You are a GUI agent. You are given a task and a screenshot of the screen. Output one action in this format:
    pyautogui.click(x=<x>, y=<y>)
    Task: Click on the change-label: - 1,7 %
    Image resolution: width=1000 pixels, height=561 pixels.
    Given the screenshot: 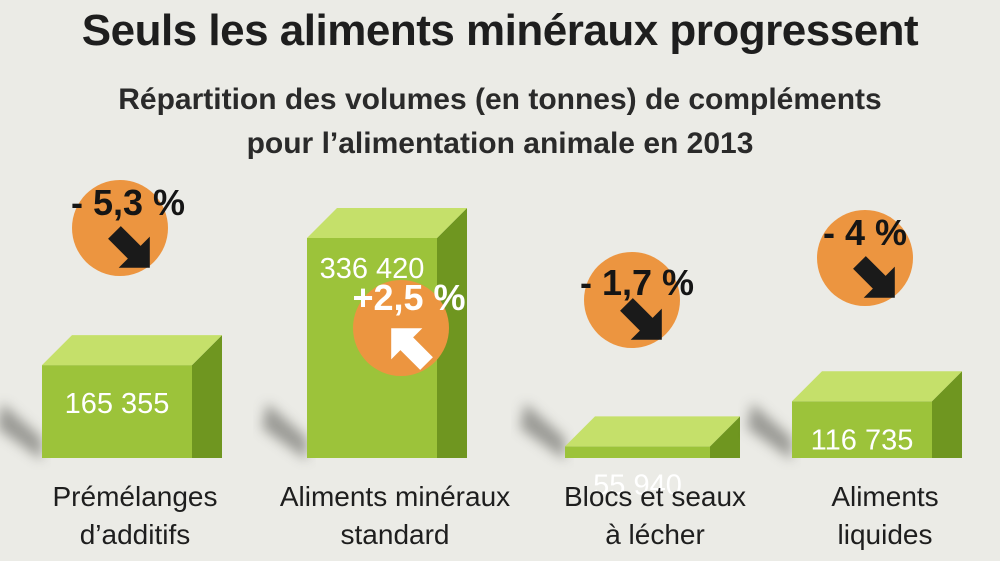 What is the action you would take?
    pyautogui.click(x=637, y=282)
    